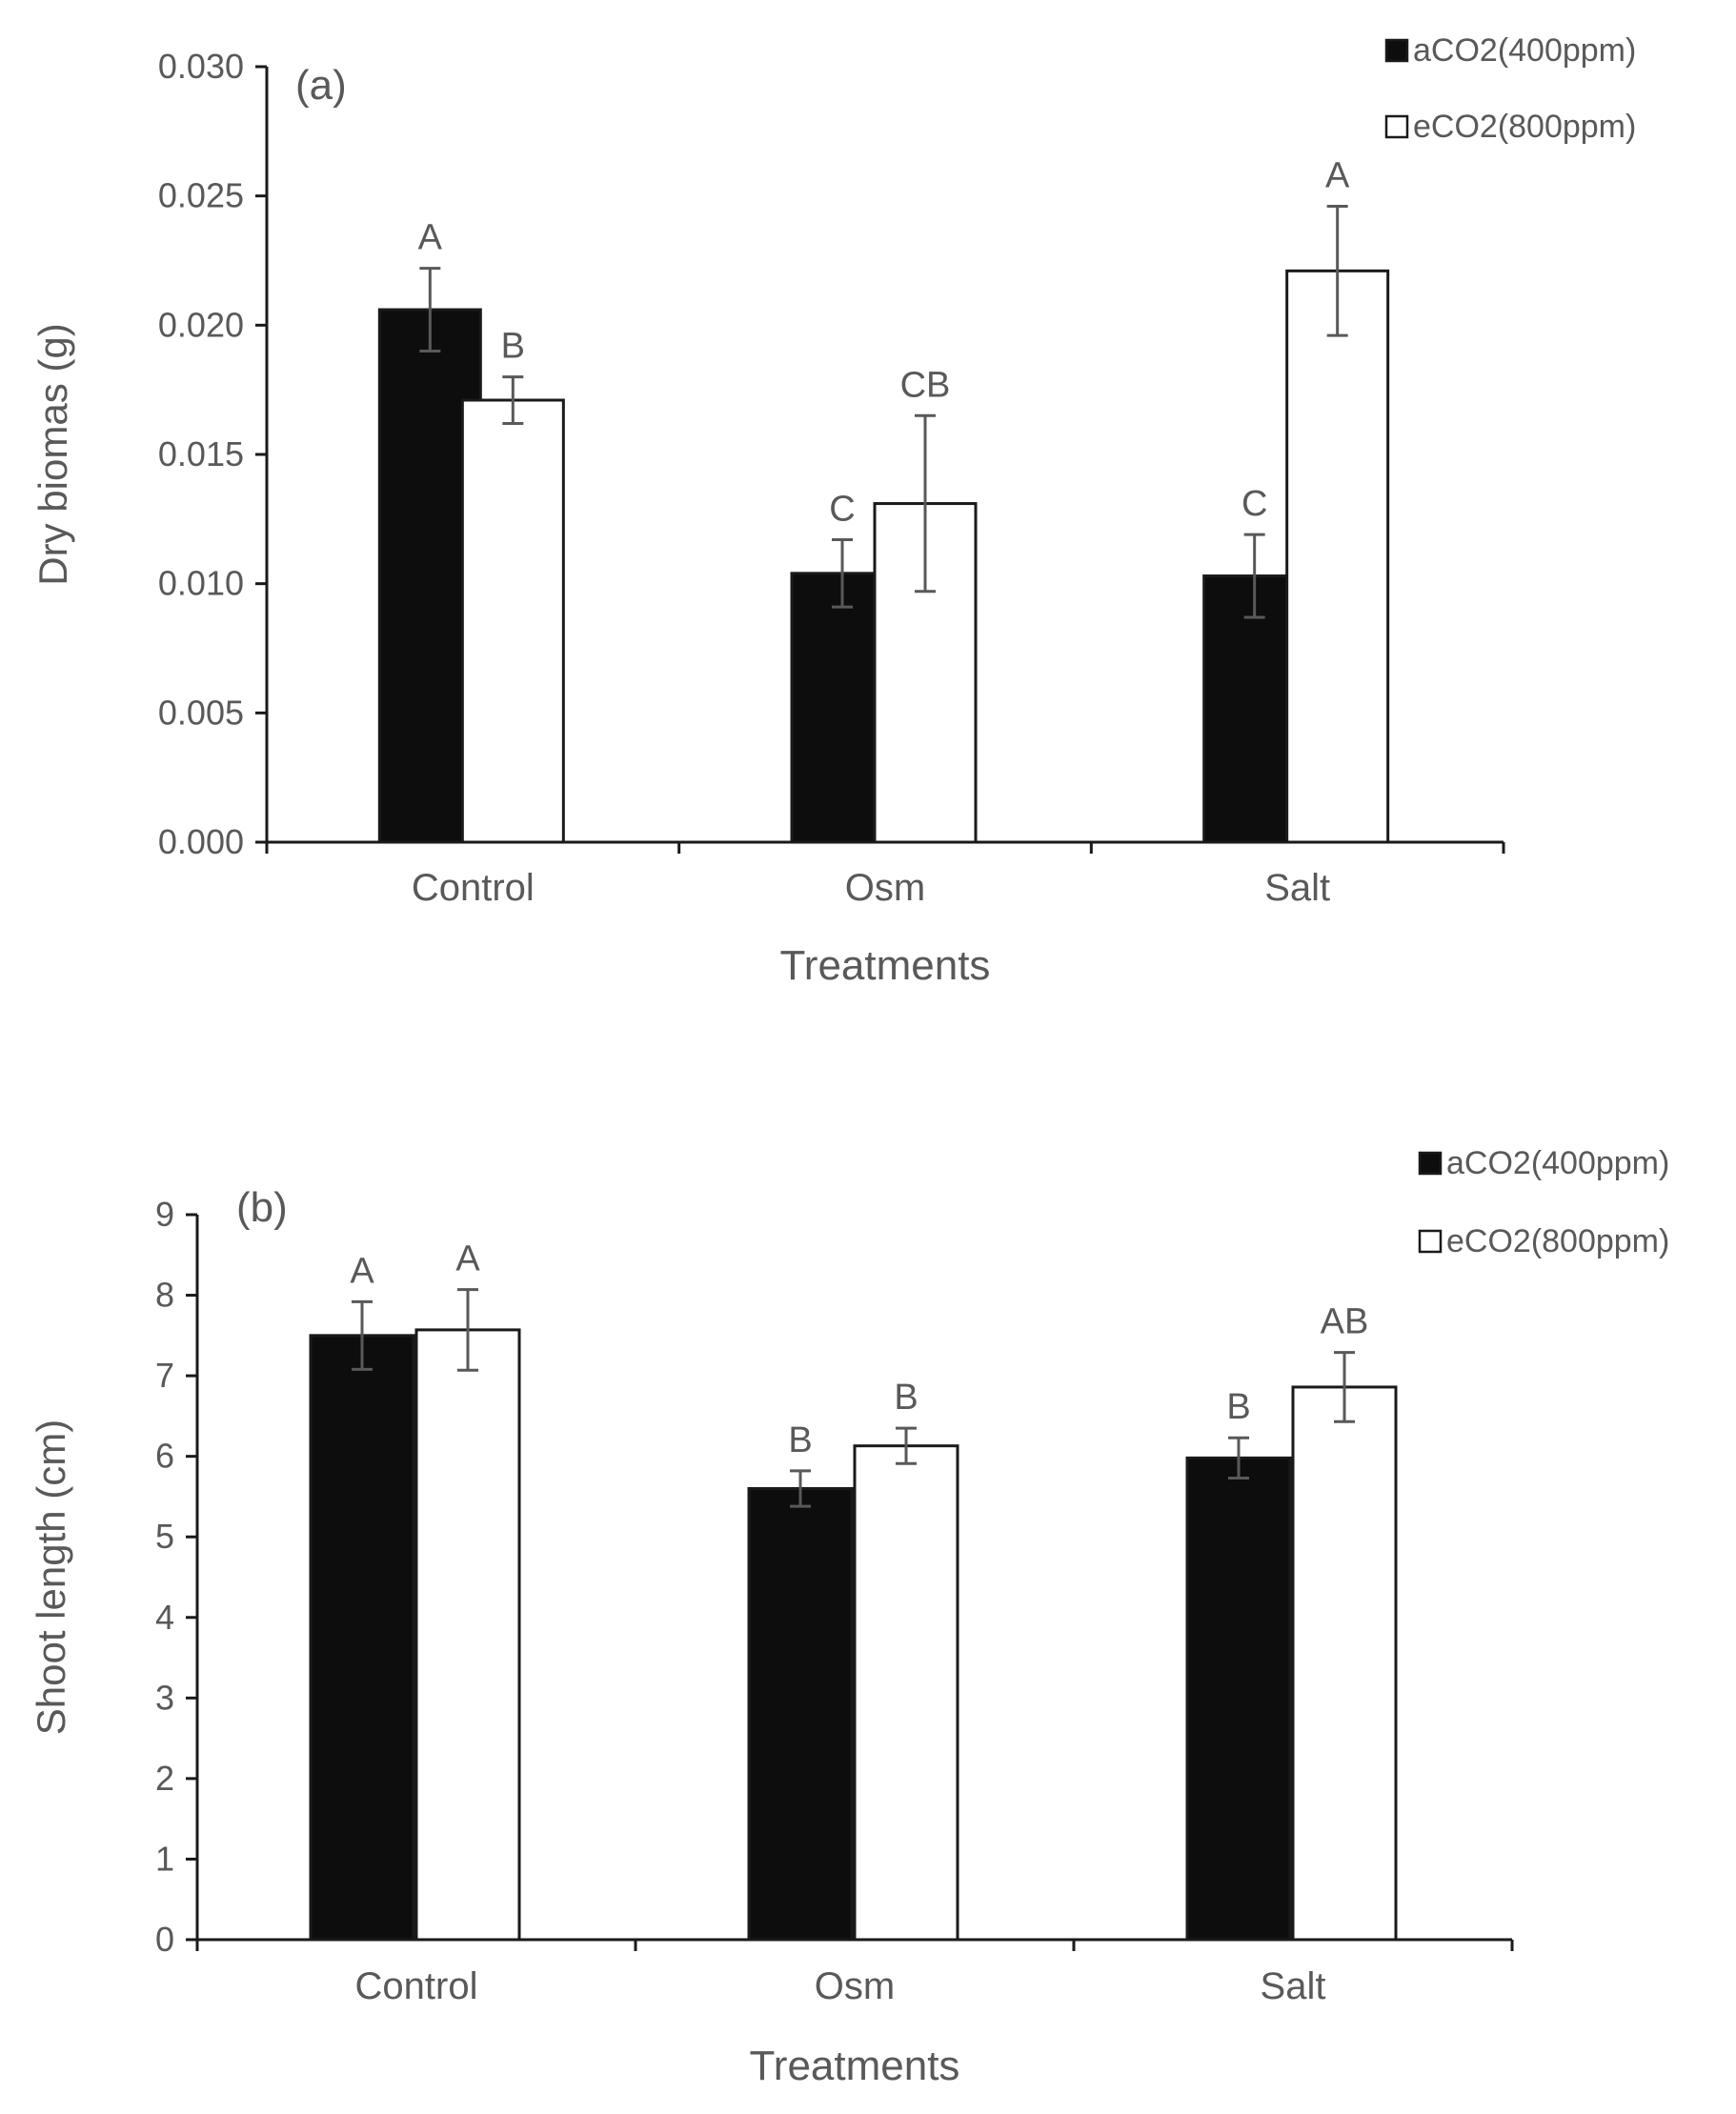  Describe the element at coordinates (164, 1456) in the screenshot. I see `y-tick-label: 6` at that location.